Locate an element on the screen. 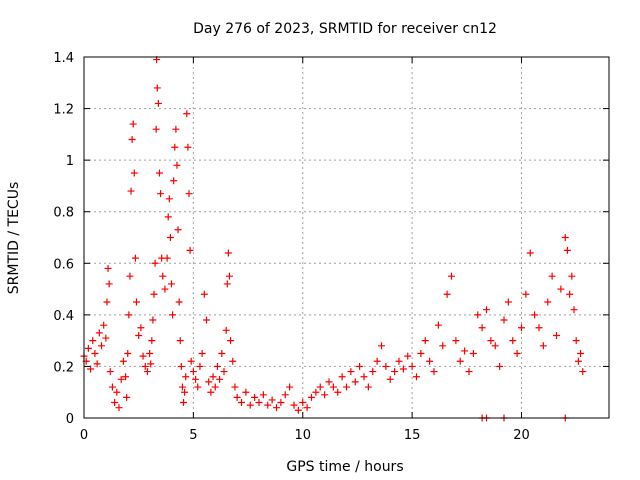  y-tick-label: 0 is located at coordinates (70, 419).